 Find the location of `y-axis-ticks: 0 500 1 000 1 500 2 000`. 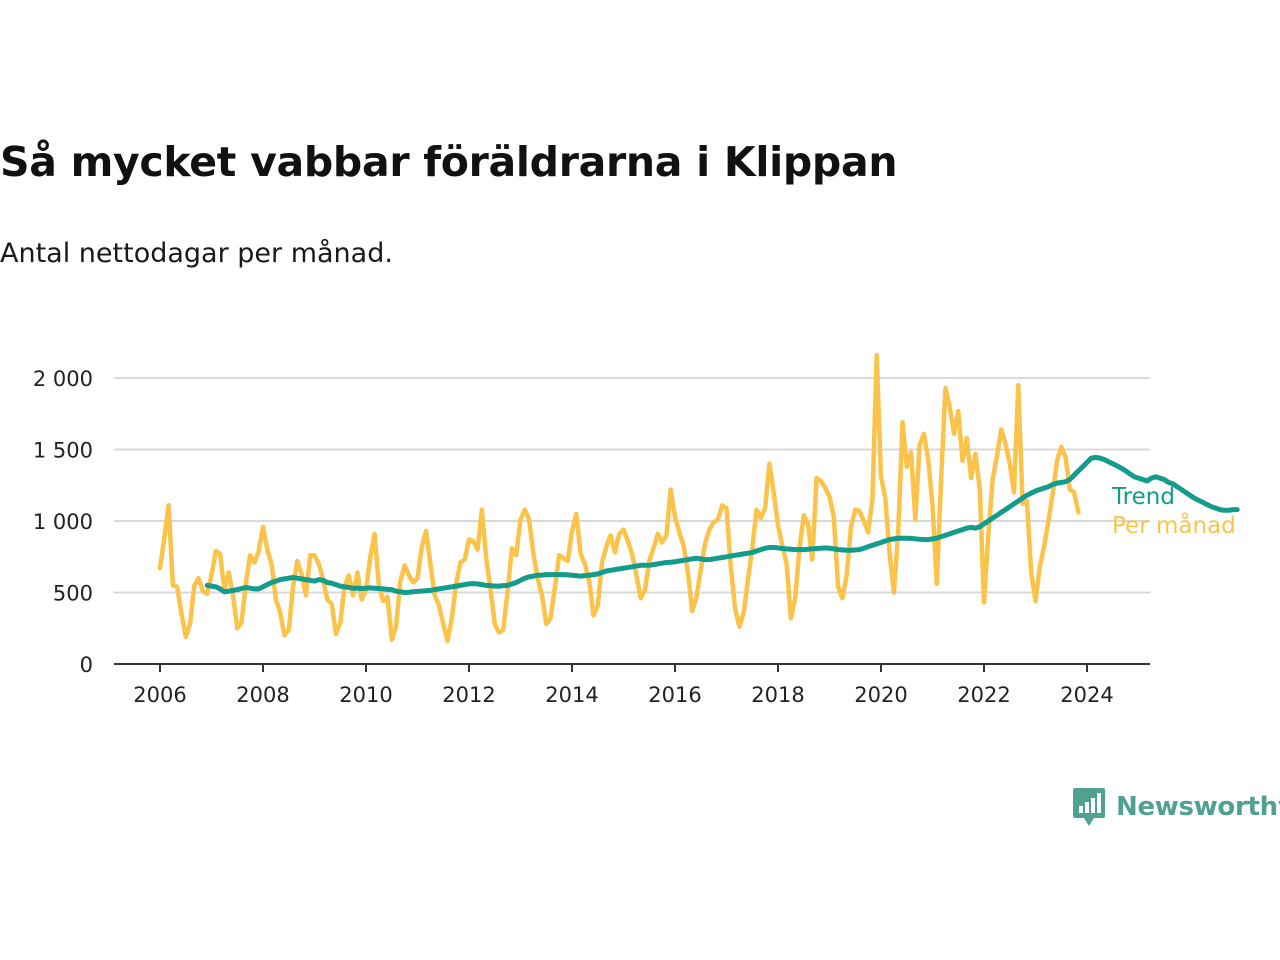

y-axis-ticks: 0 500 1 000 1 500 2 000 is located at coordinates (63, 522).